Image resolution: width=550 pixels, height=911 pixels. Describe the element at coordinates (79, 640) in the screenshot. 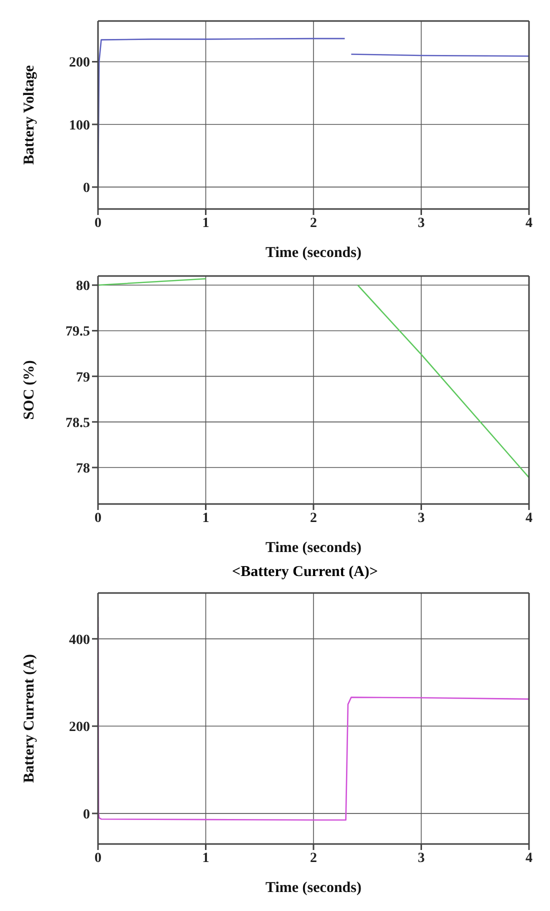

I see `y-tick-label: 400` at that location.